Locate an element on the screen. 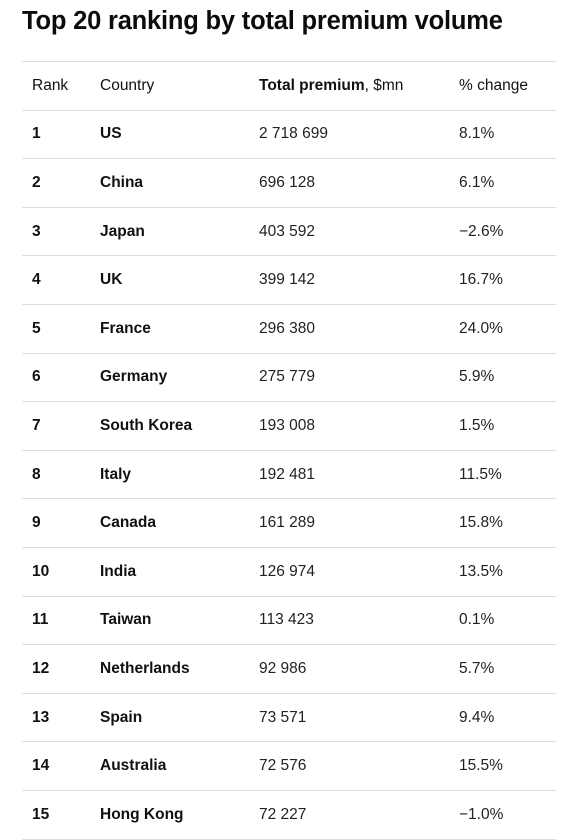 This screenshot has height=840, width=570. table-row: 6 Germany 275 779 5.9% is located at coordinates (289, 378).